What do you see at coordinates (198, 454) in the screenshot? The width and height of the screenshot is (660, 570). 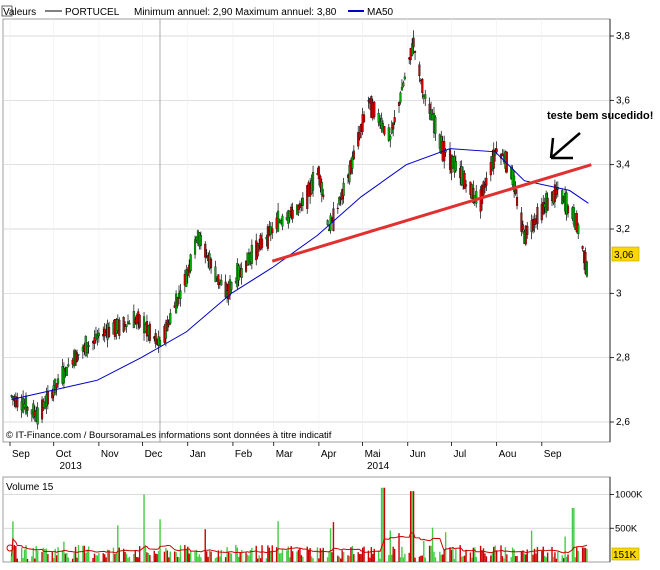 I see `month-tick-label: Jan` at bounding box center [198, 454].